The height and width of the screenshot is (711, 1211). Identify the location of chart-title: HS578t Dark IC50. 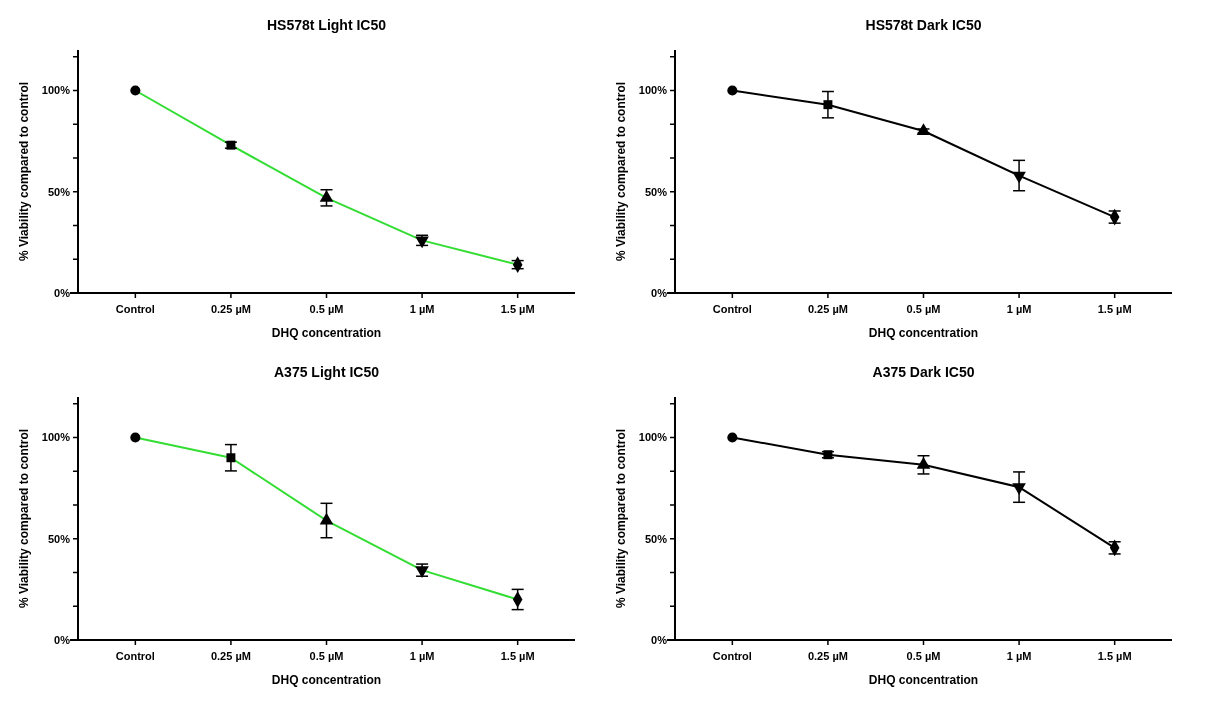
(923, 25).